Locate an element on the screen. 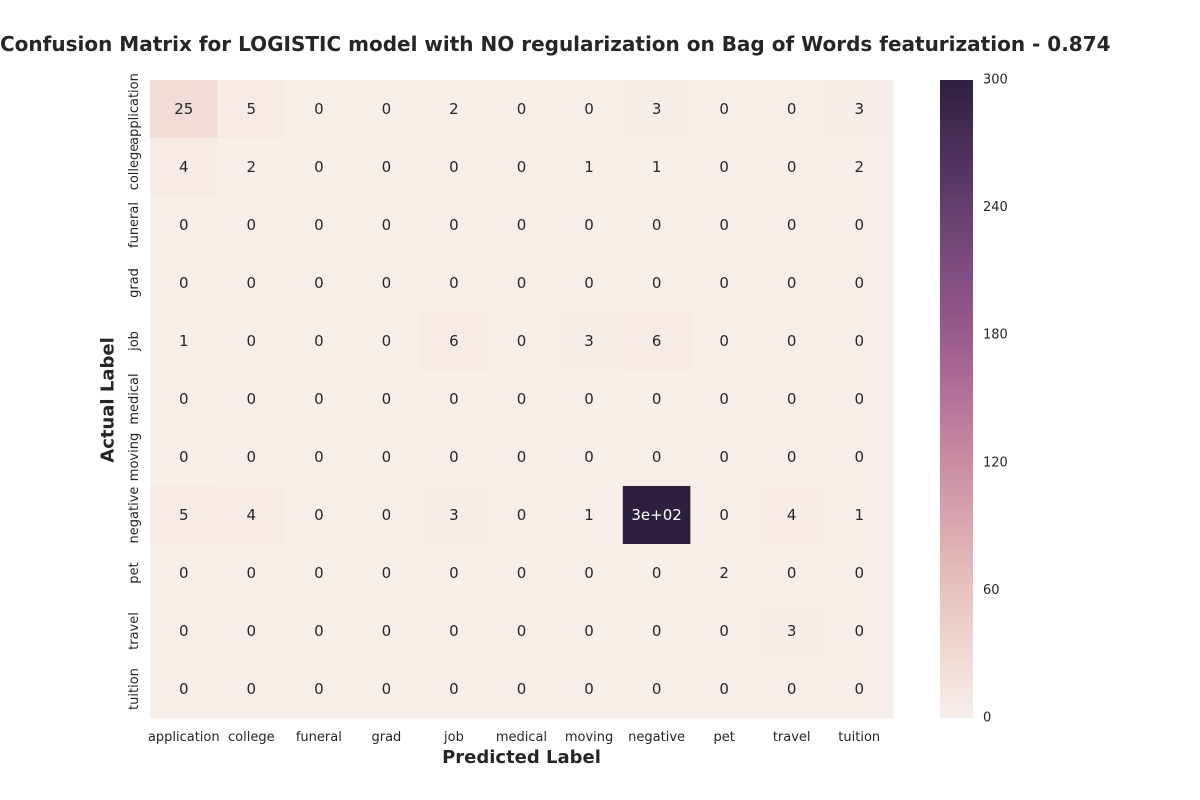 The width and height of the screenshot is (1200, 800). cell-value-label: 4 is located at coordinates (184, 167).